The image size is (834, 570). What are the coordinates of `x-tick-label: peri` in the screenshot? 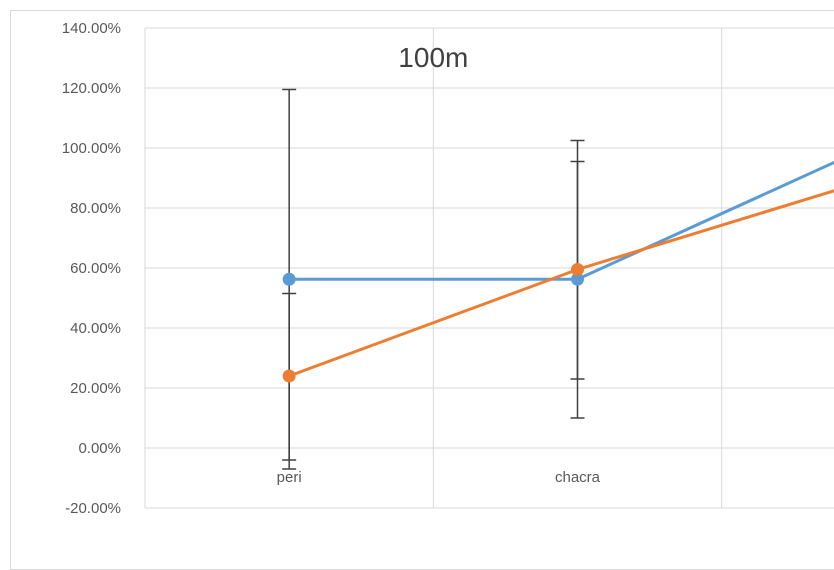 It's located at (289, 477).